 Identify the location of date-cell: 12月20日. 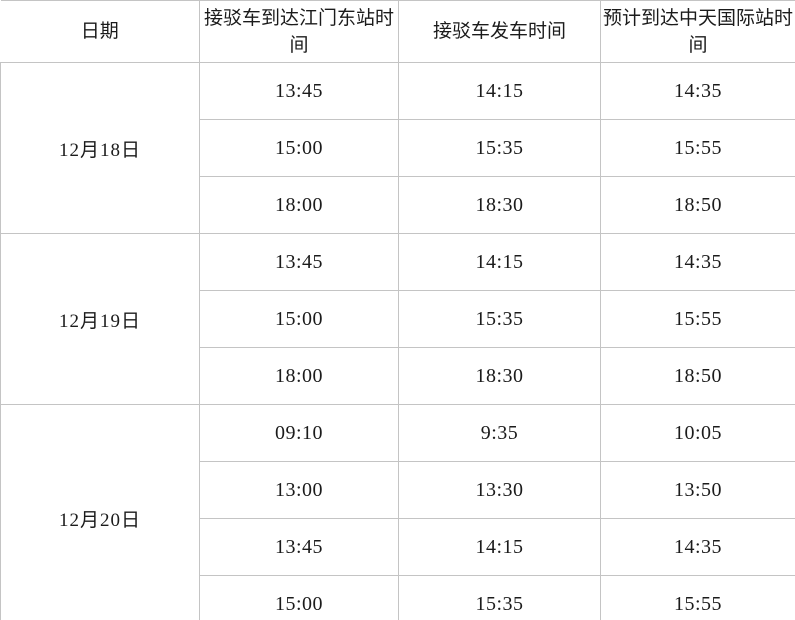
(100, 512).